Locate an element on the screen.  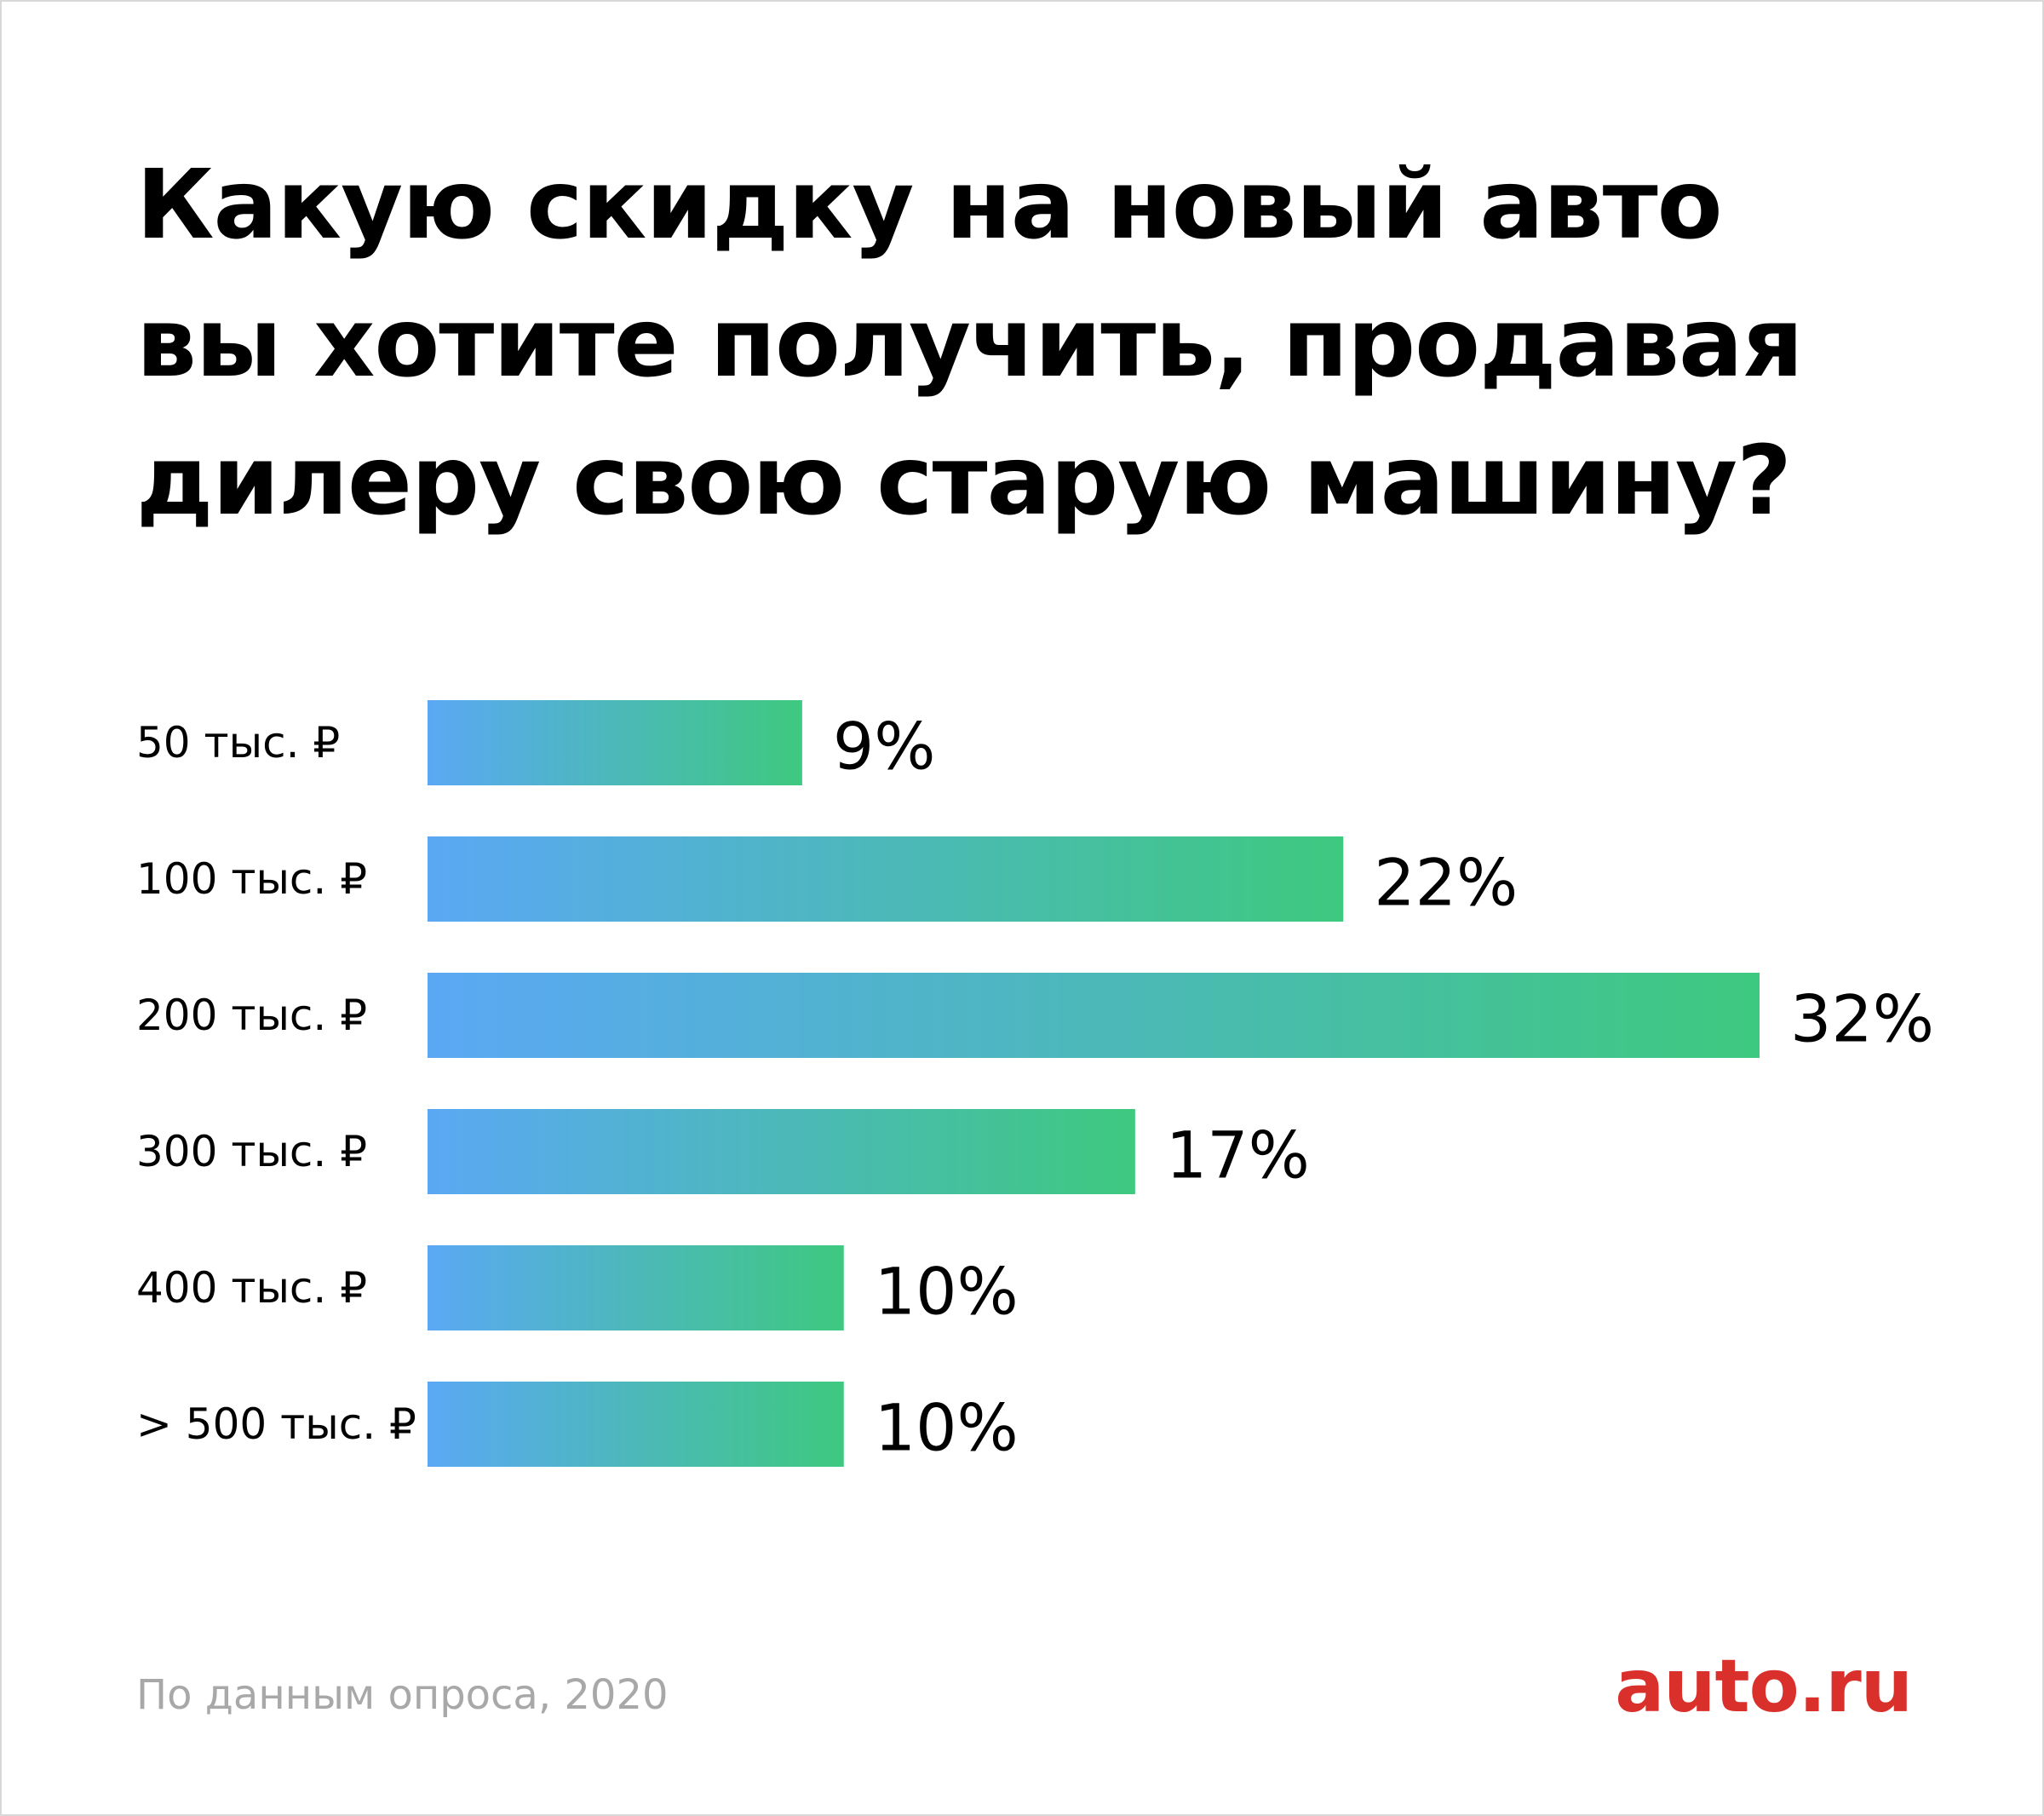
auto-ru-logo: auto.ru is located at coordinates (1764, 1686).